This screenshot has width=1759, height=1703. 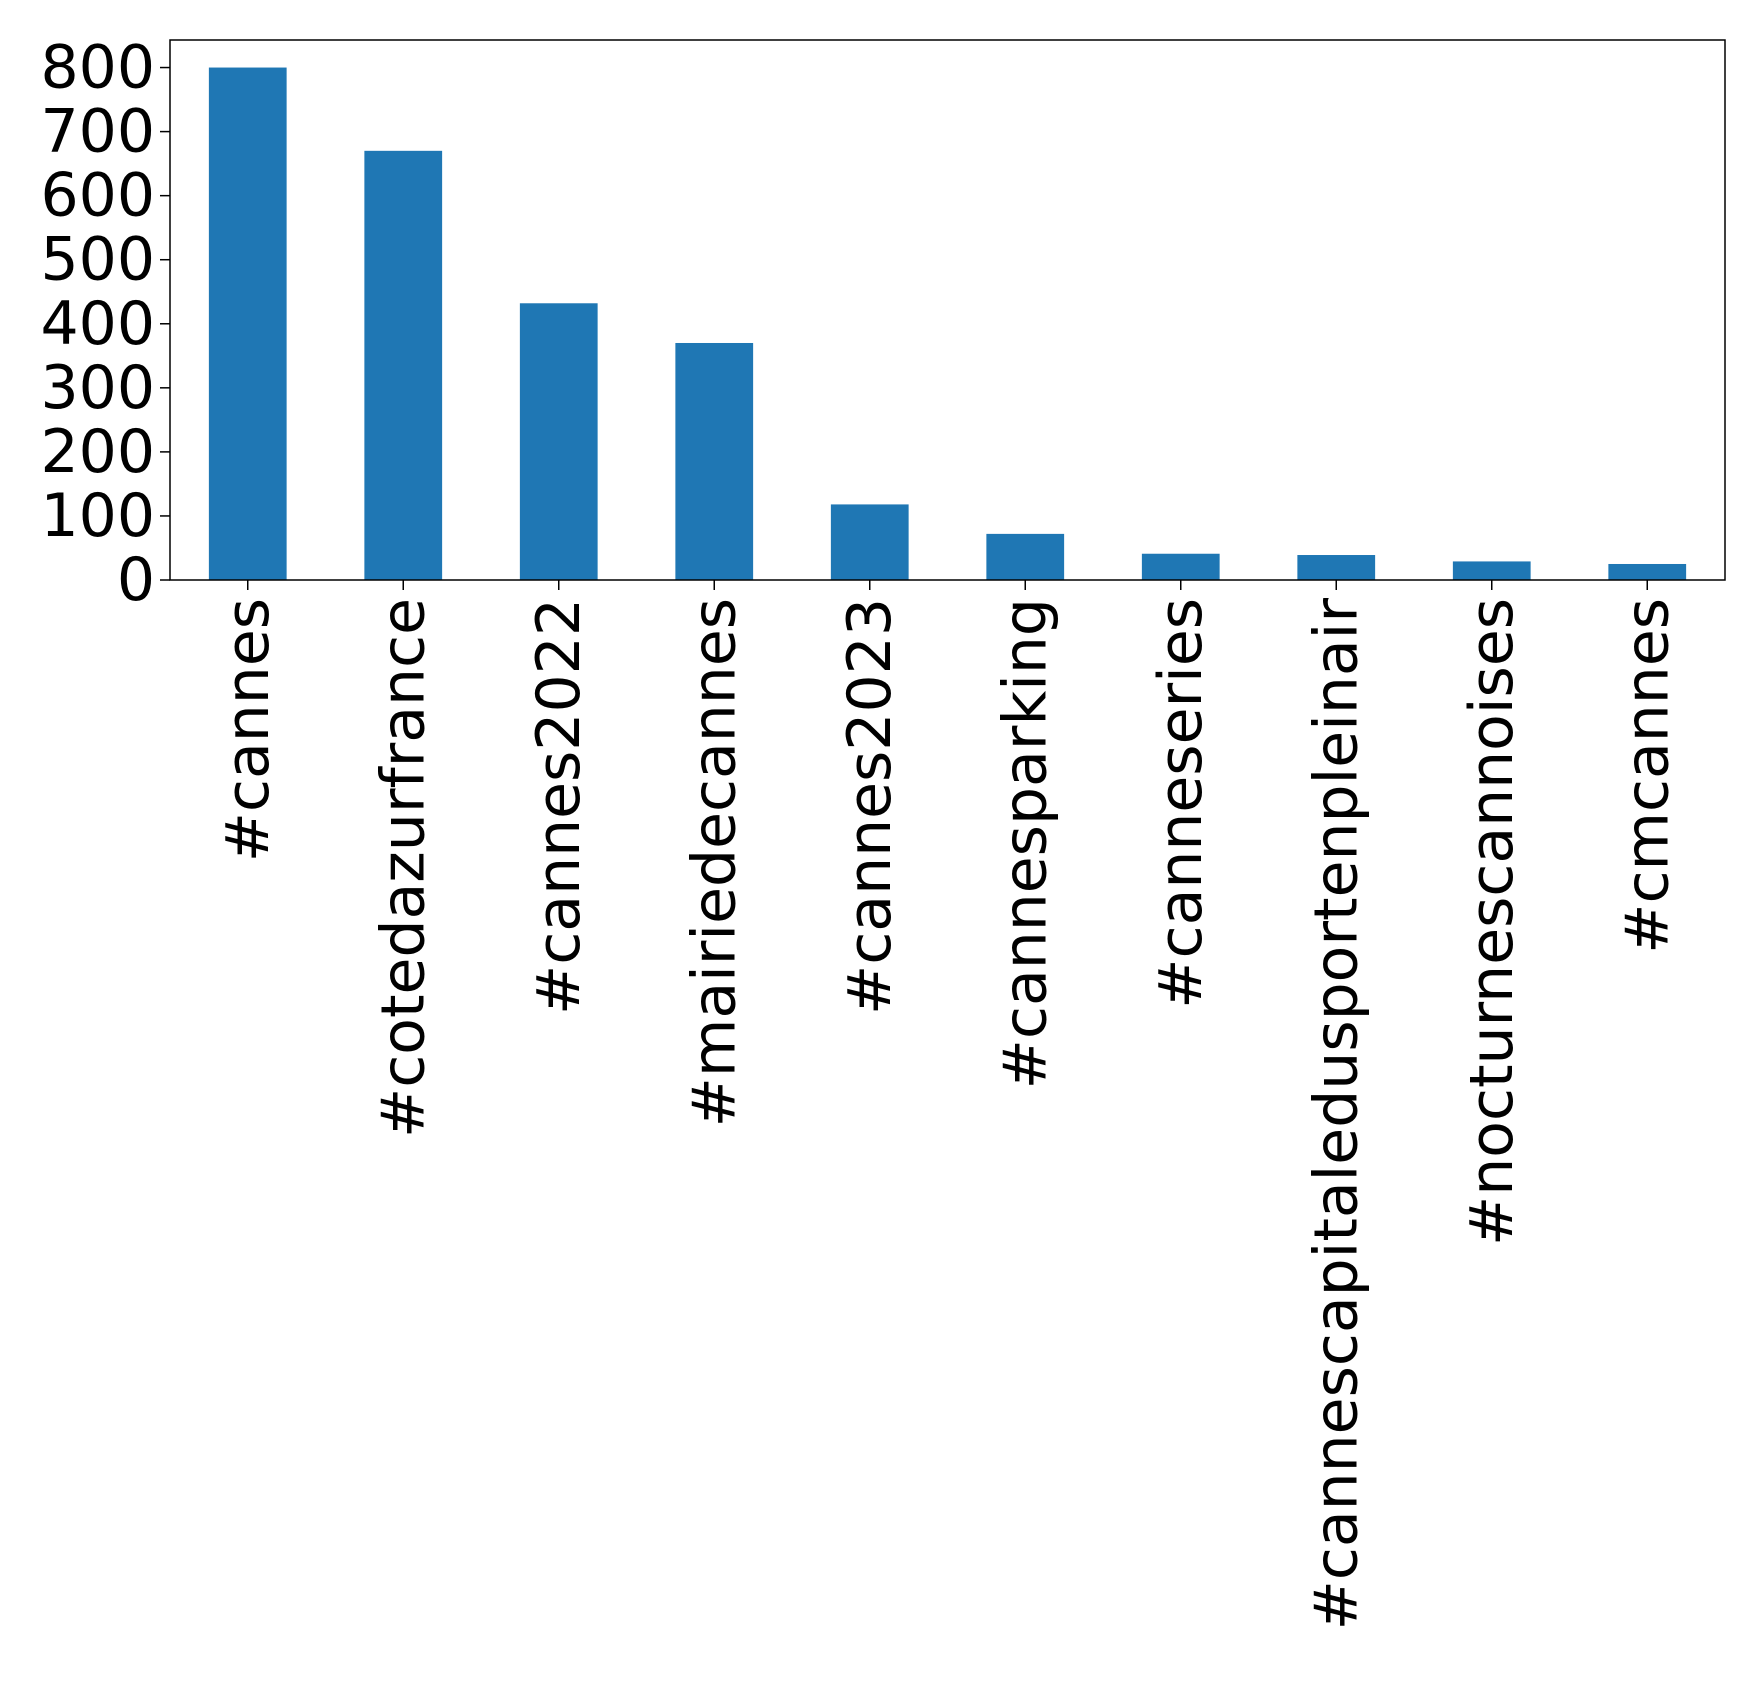 What do you see at coordinates (1492, 922) in the screenshot?
I see `x-tick-label-8: #nocturnescannoises` at bounding box center [1492, 922].